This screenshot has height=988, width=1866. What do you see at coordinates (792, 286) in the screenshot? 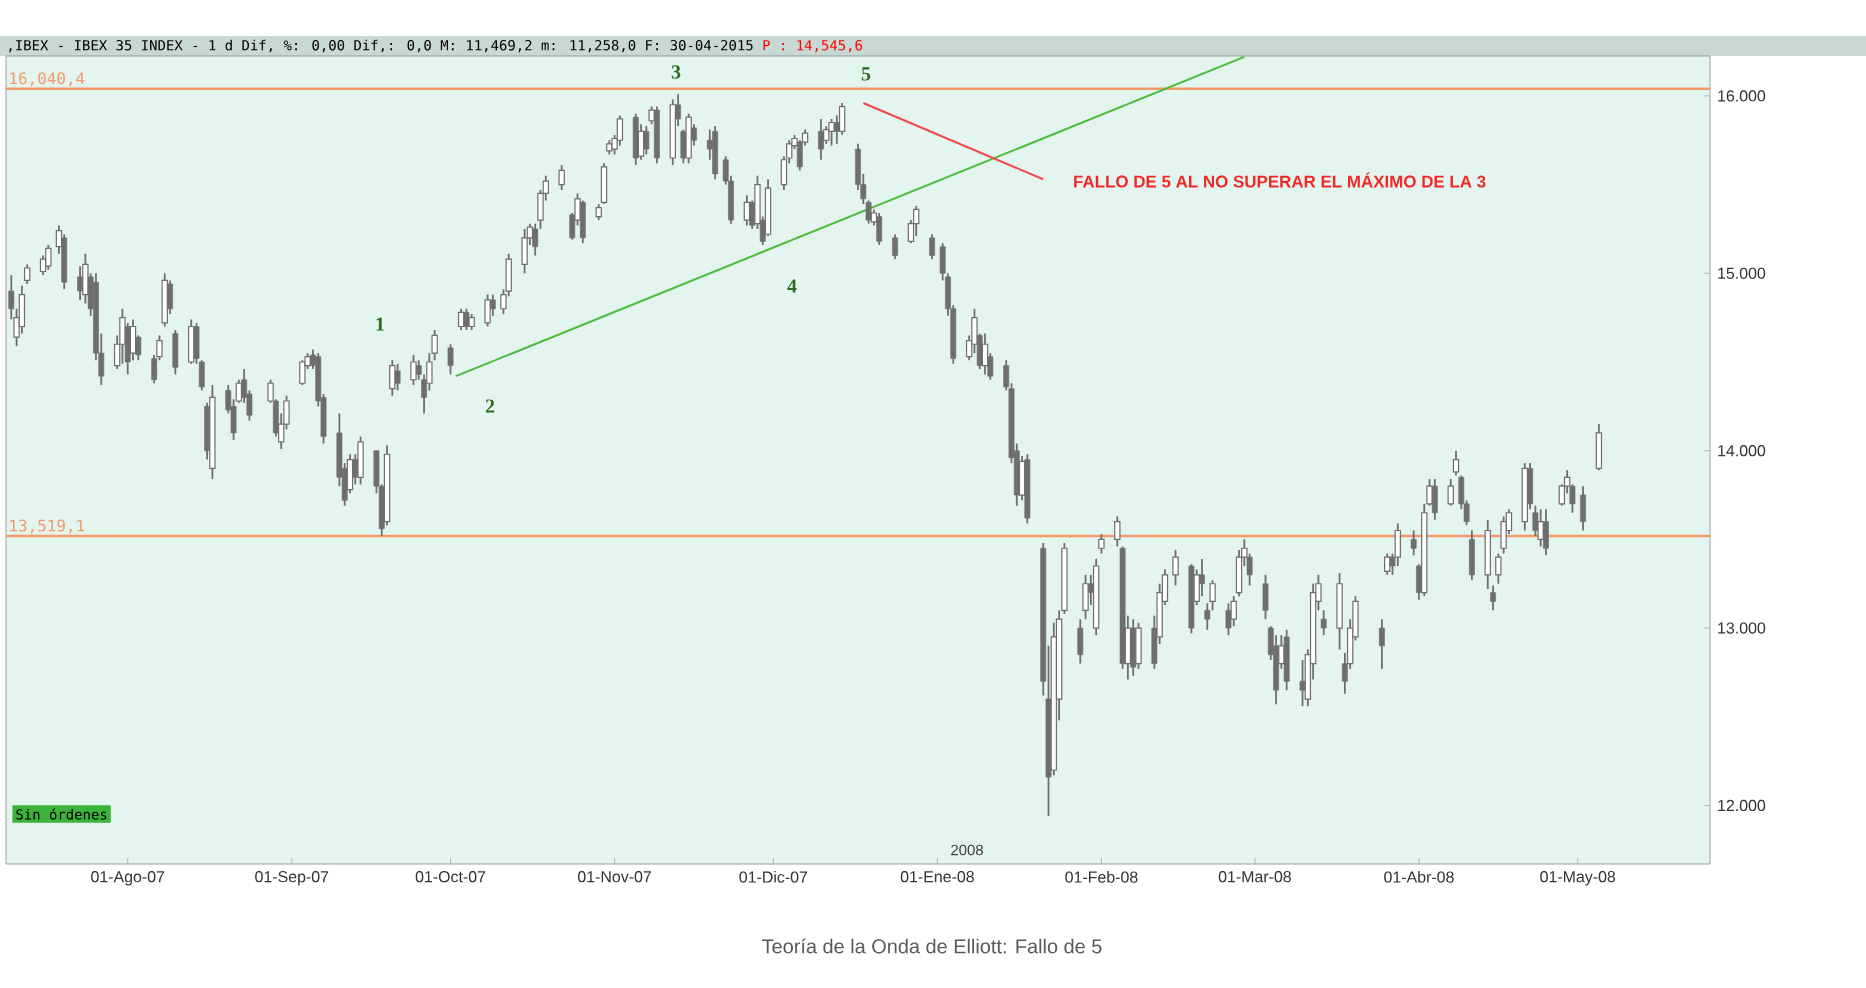
I see `annotation: 4` at bounding box center [792, 286].